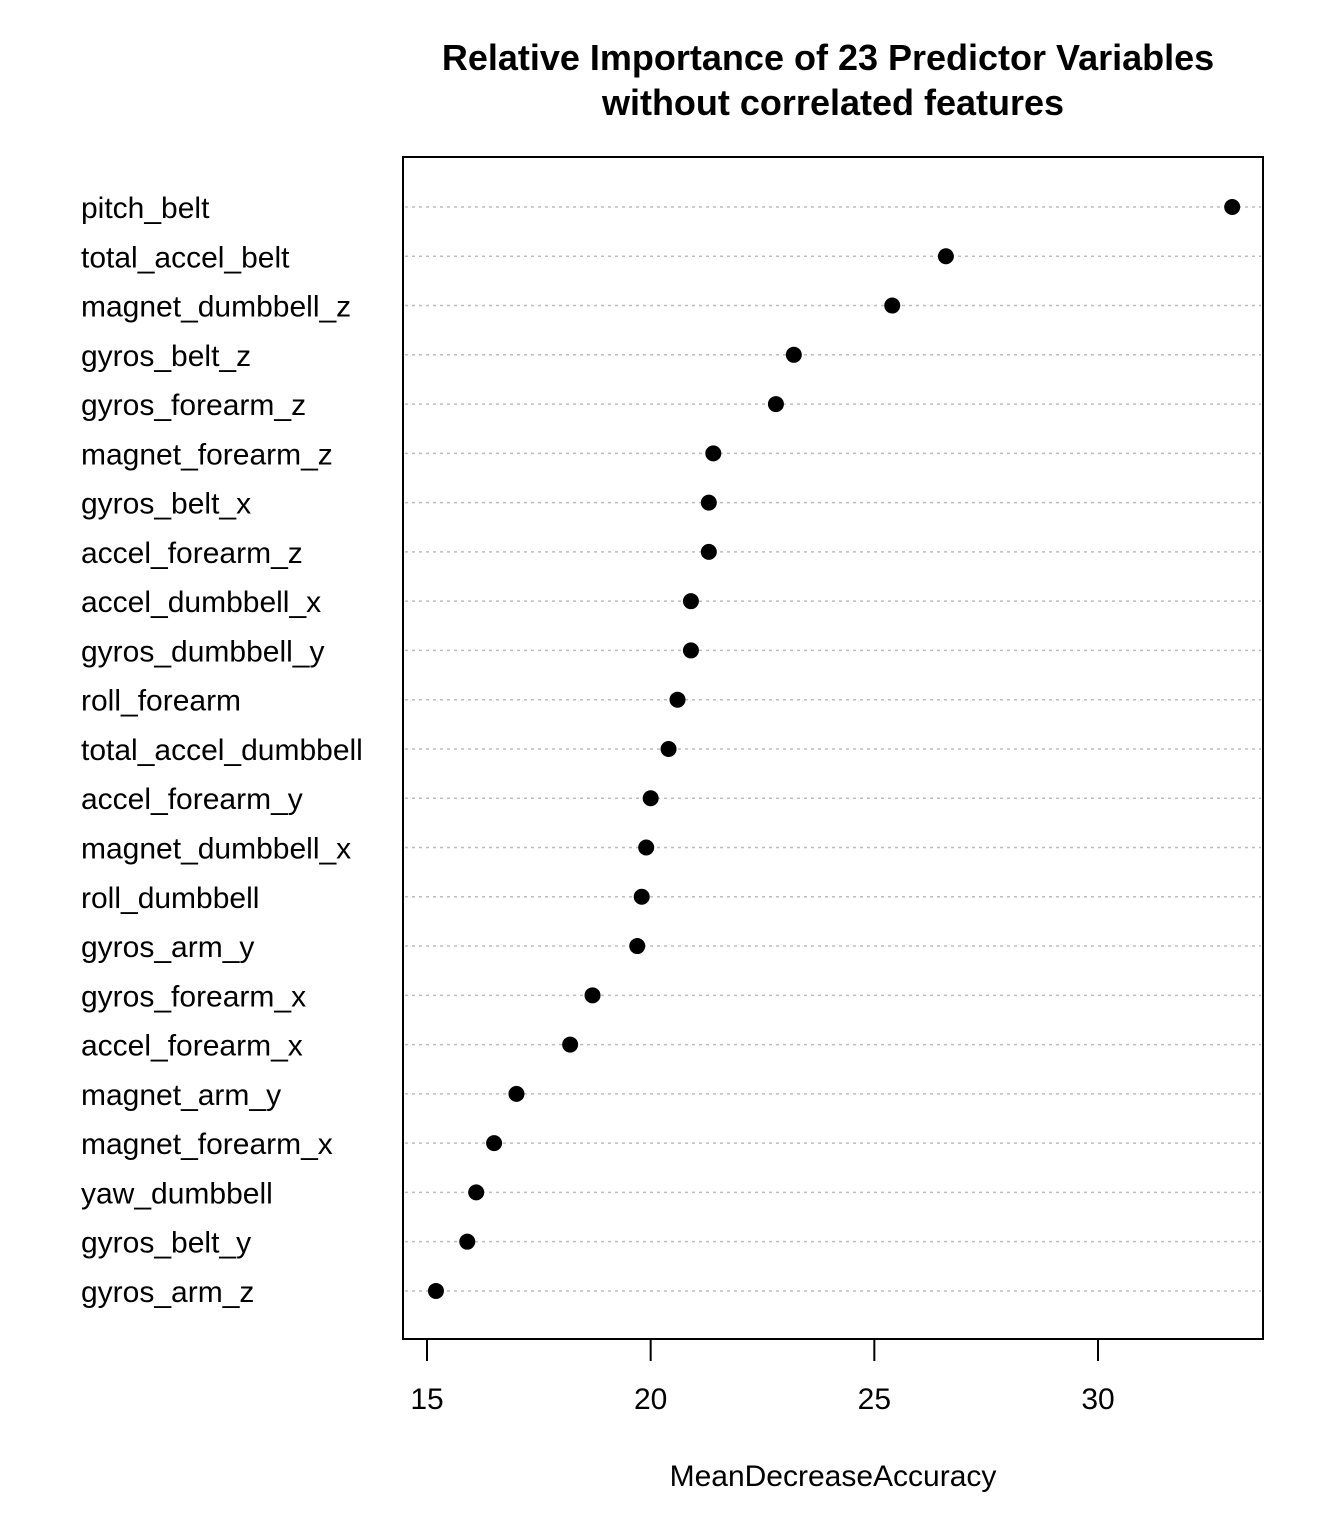  What do you see at coordinates (832, 102) in the screenshot?
I see `chart-subtitle: without correlated features` at bounding box center [832, 102].